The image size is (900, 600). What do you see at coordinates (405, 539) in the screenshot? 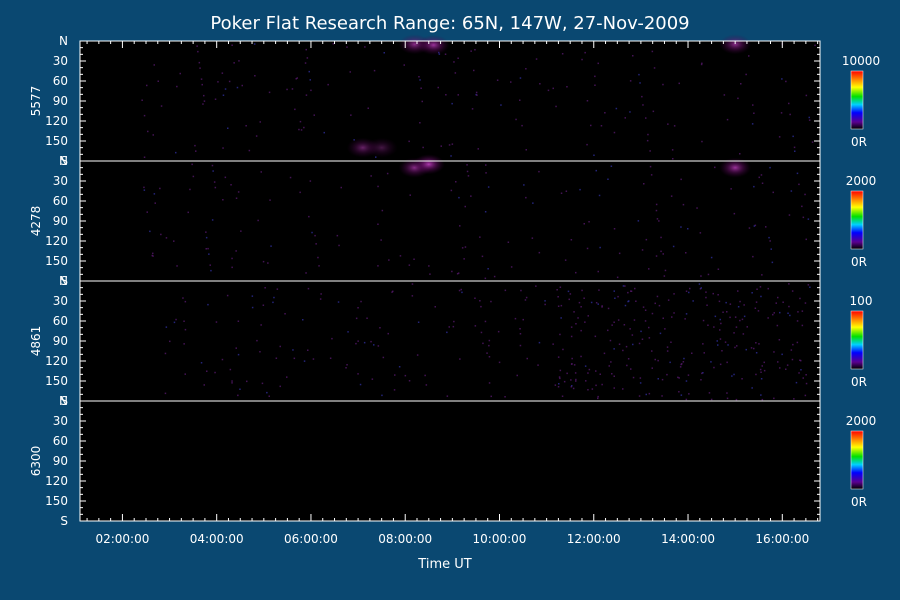
I see `x-tick-label: 08:00:00` at bounding box center [405, 539].